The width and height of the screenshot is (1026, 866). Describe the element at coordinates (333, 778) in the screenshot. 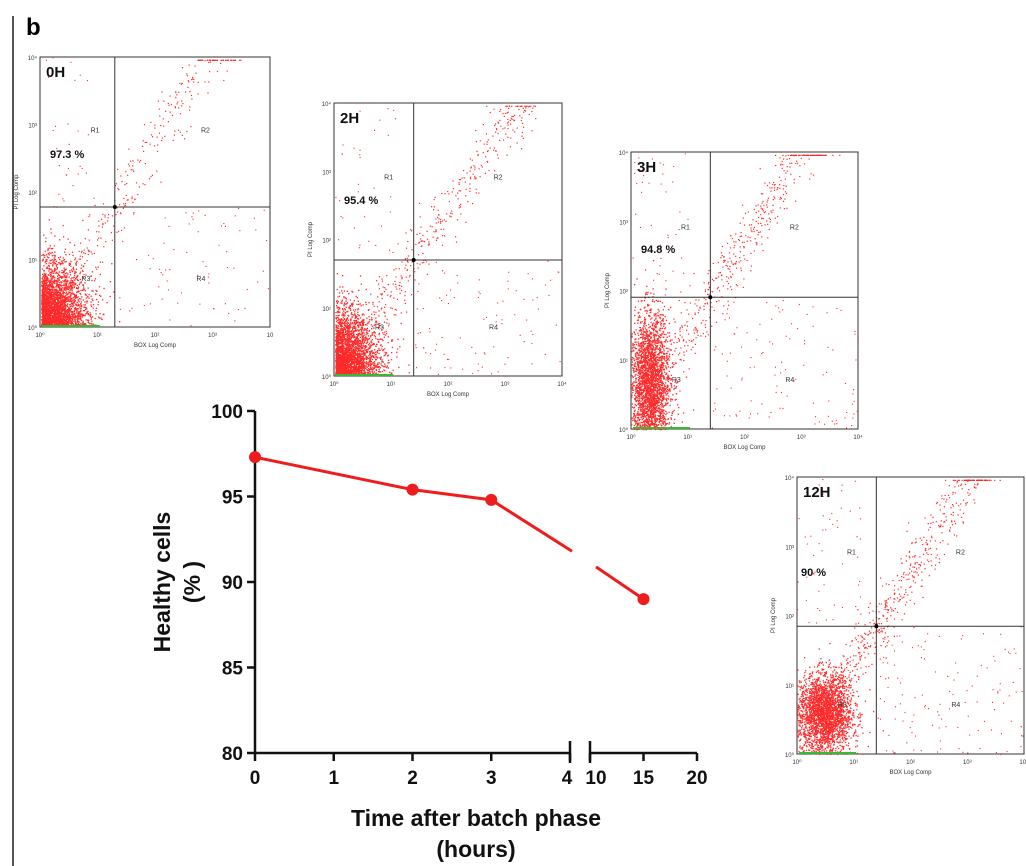

I see `x-tick-label: 1` at that location.